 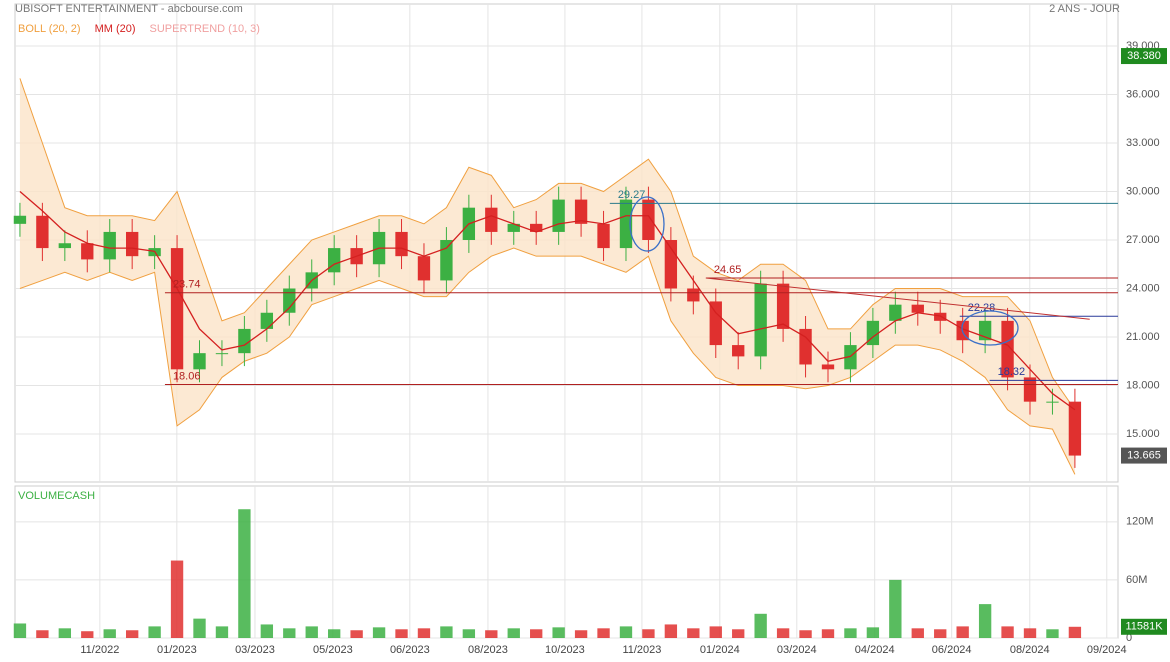 What do you see at coordinates (187, 376) in the screenshot?
I see `level-label: 18.06` at bounding box center [187, 376].